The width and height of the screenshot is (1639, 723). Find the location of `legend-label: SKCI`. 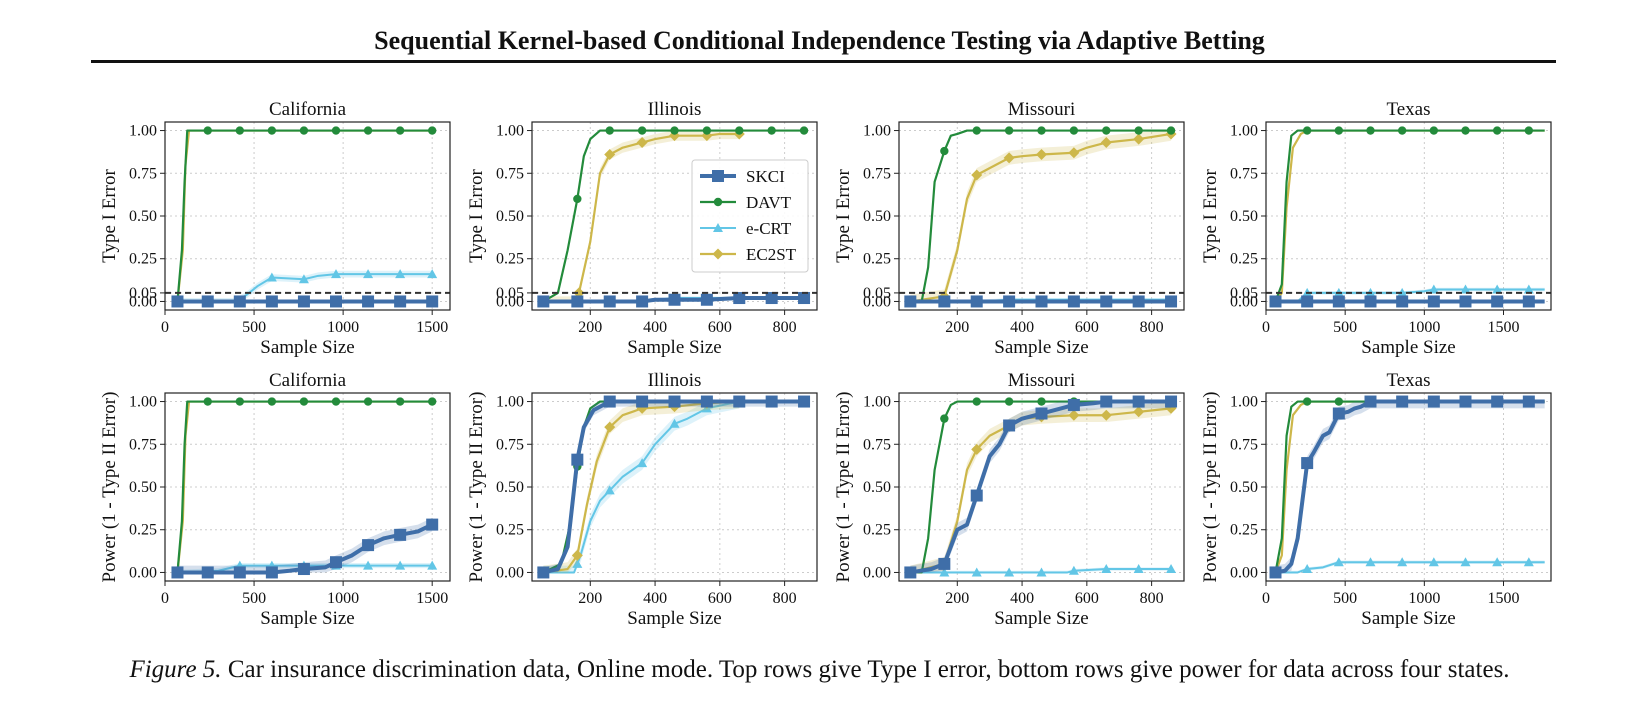

legend-label: SKCI is located at coordinates (765, 176).